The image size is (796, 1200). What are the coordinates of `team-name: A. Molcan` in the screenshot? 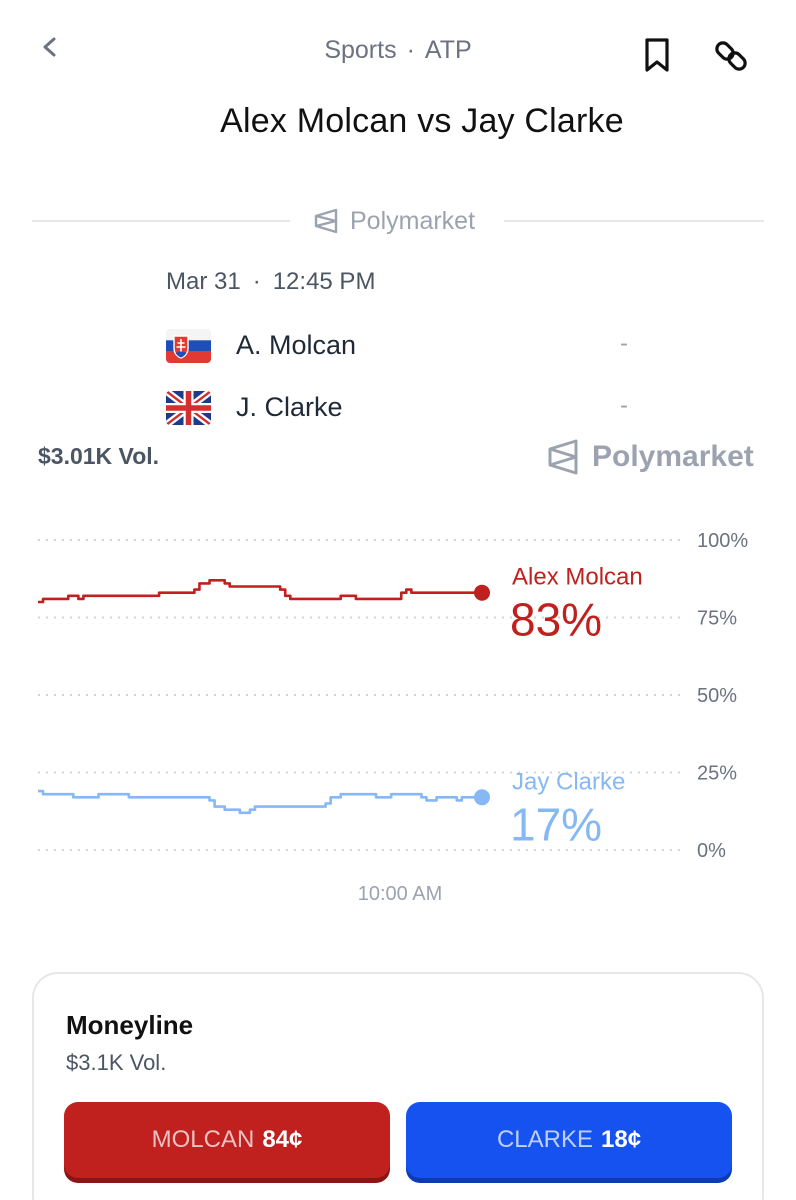 It's located at (296, 345).